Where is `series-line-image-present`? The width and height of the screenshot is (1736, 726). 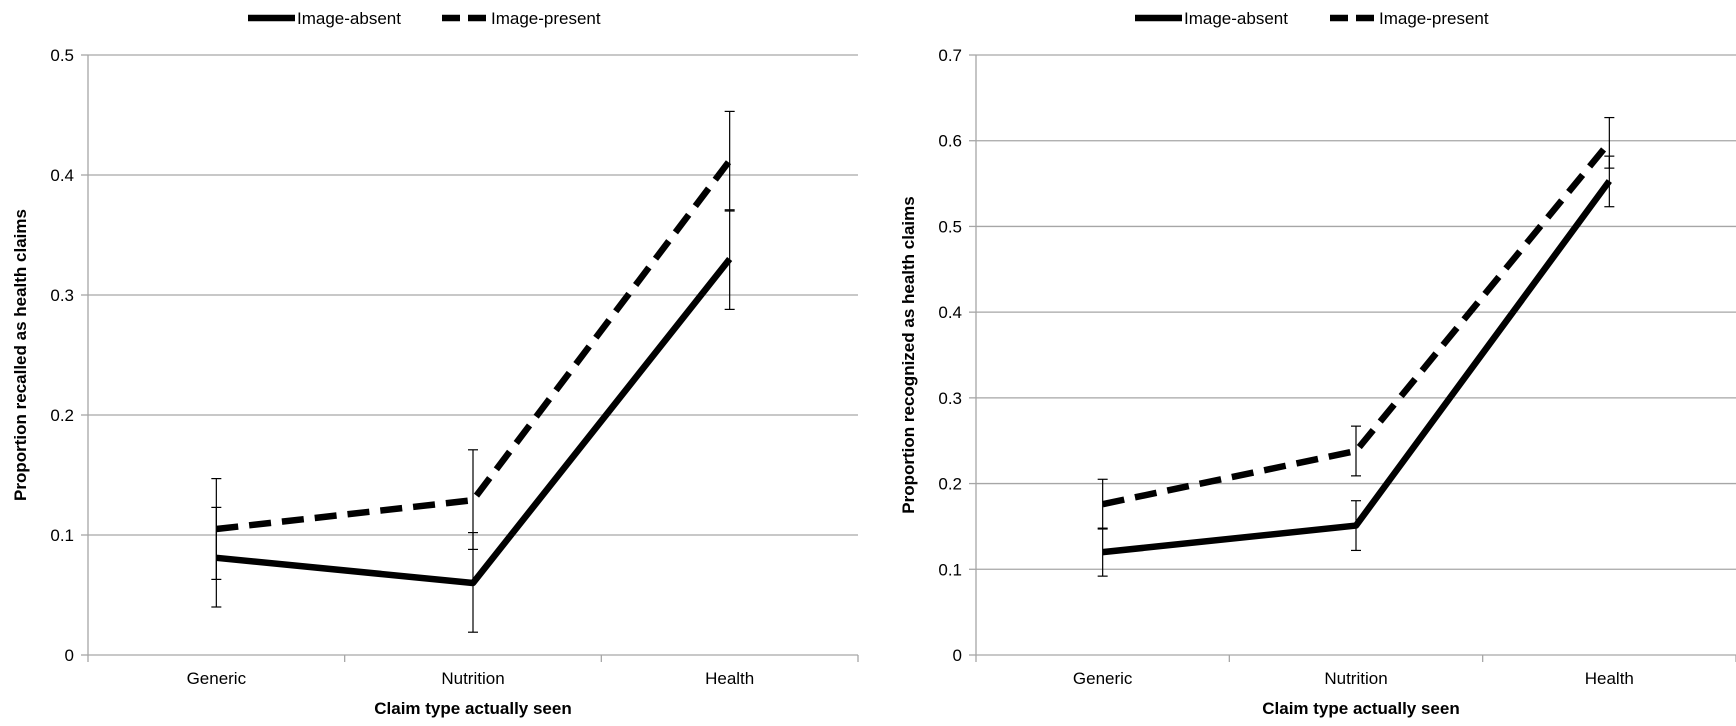
series-line-image-present is located at coordinates (1356, 324).